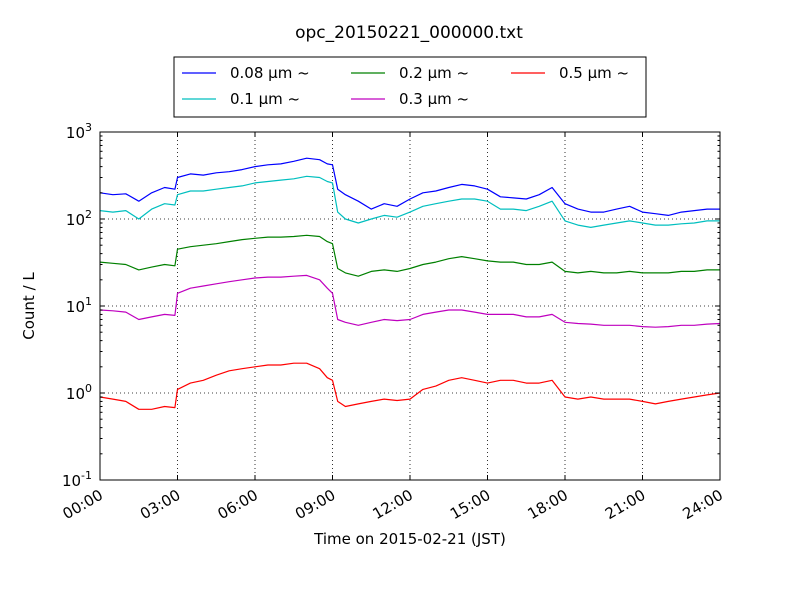 The image size is (800, 604). I want to click on x-tick-label: 24:00, so click(703, 504).